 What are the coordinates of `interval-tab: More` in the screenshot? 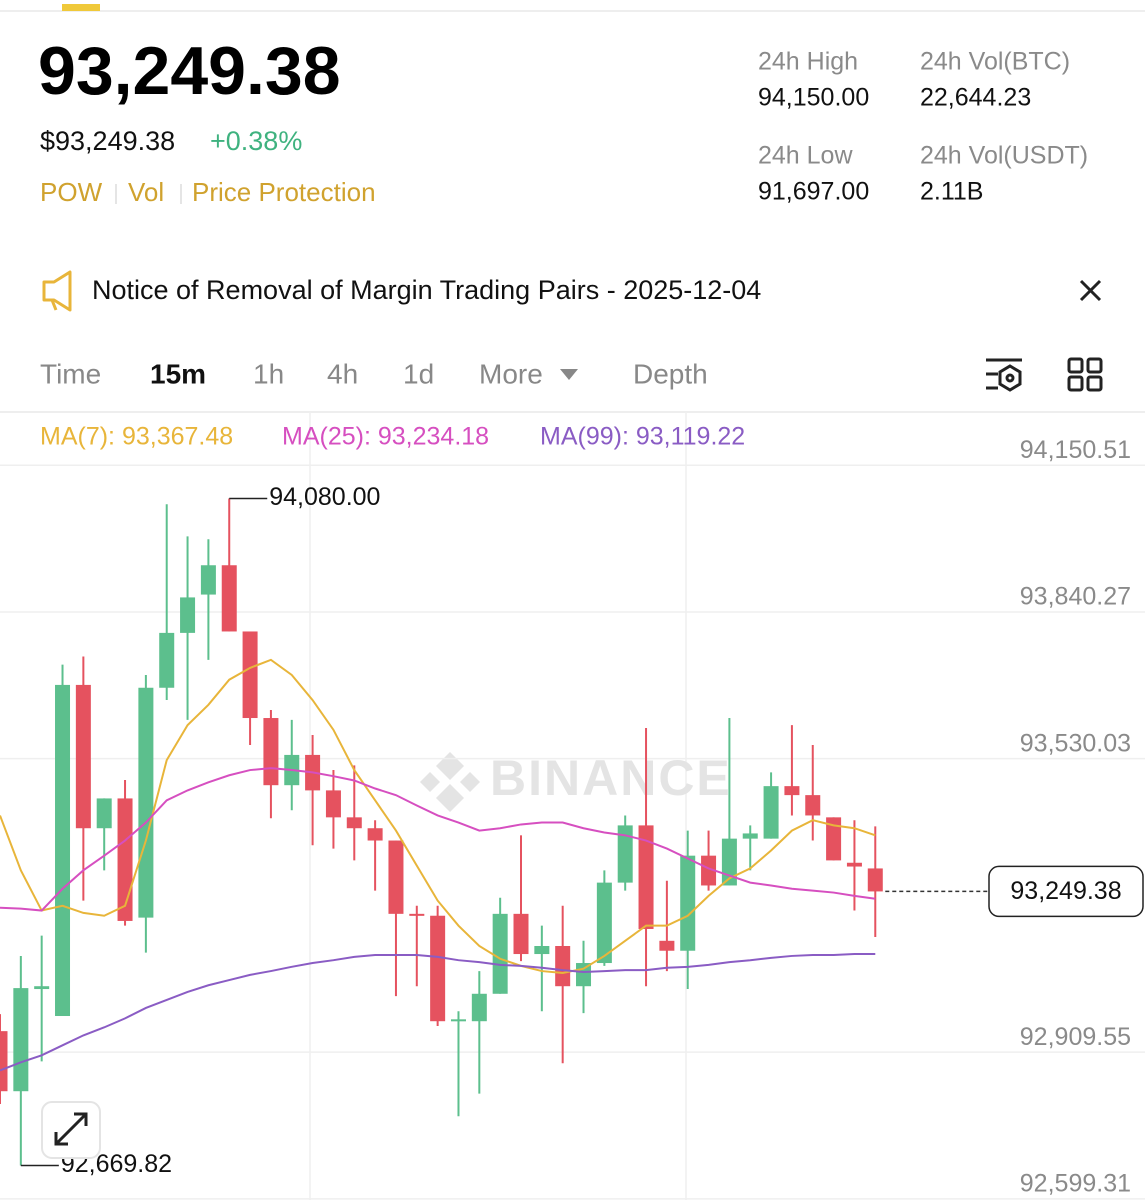 It's located at (511, 373).